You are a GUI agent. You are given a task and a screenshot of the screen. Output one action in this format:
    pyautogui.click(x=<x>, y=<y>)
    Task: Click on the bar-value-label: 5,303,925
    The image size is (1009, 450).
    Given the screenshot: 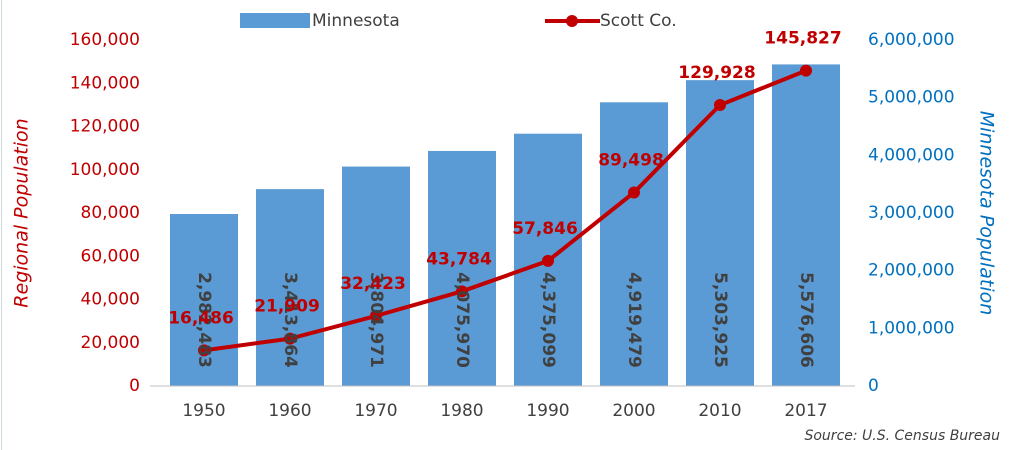 What is the action you would take?
    pyautogui.click(x=720, y=320)
    